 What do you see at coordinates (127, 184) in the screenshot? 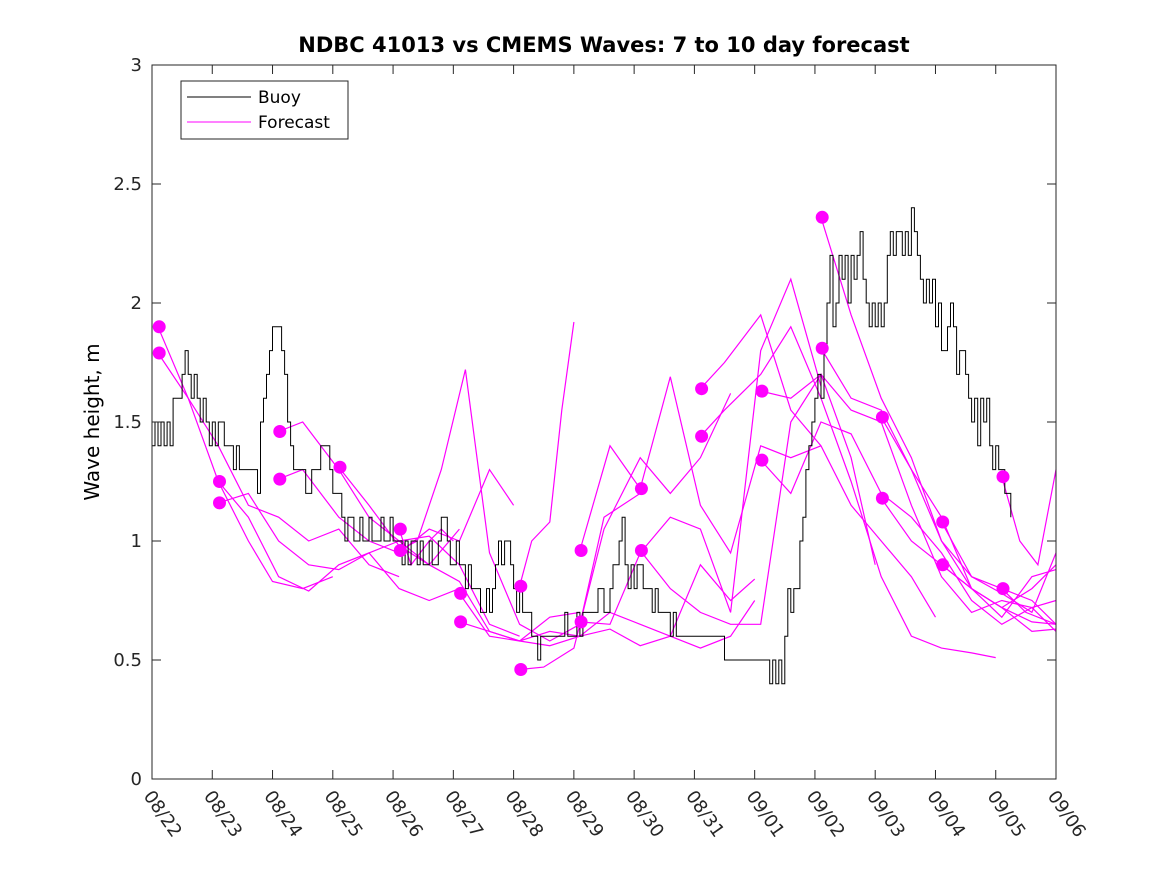
I see `y-tick-label: 2.5` at bounding box center [127, 184].